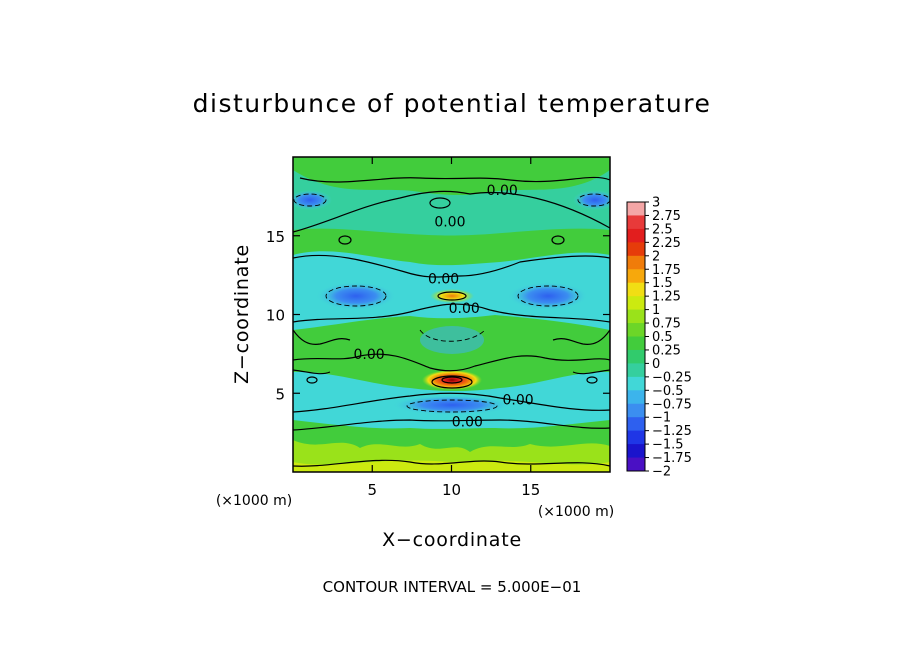  I want to click on colorbar-label: −1.25, so click(672, 431).